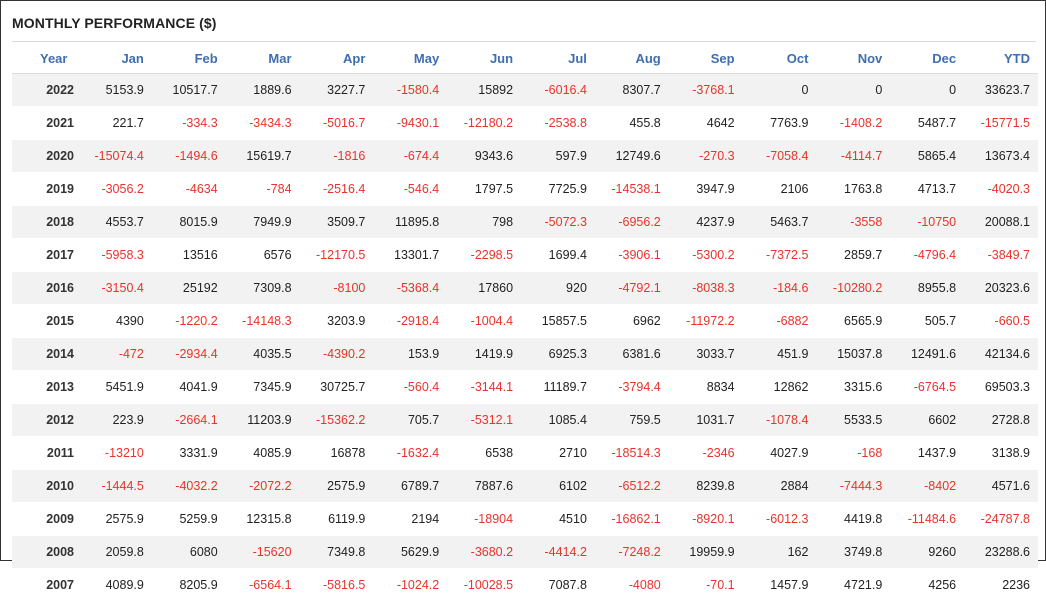  What do you see at coordinates (927, 354) in the screenshot?
I see `value-cell-dec: 12491.6` at bounding box center [927, 354].